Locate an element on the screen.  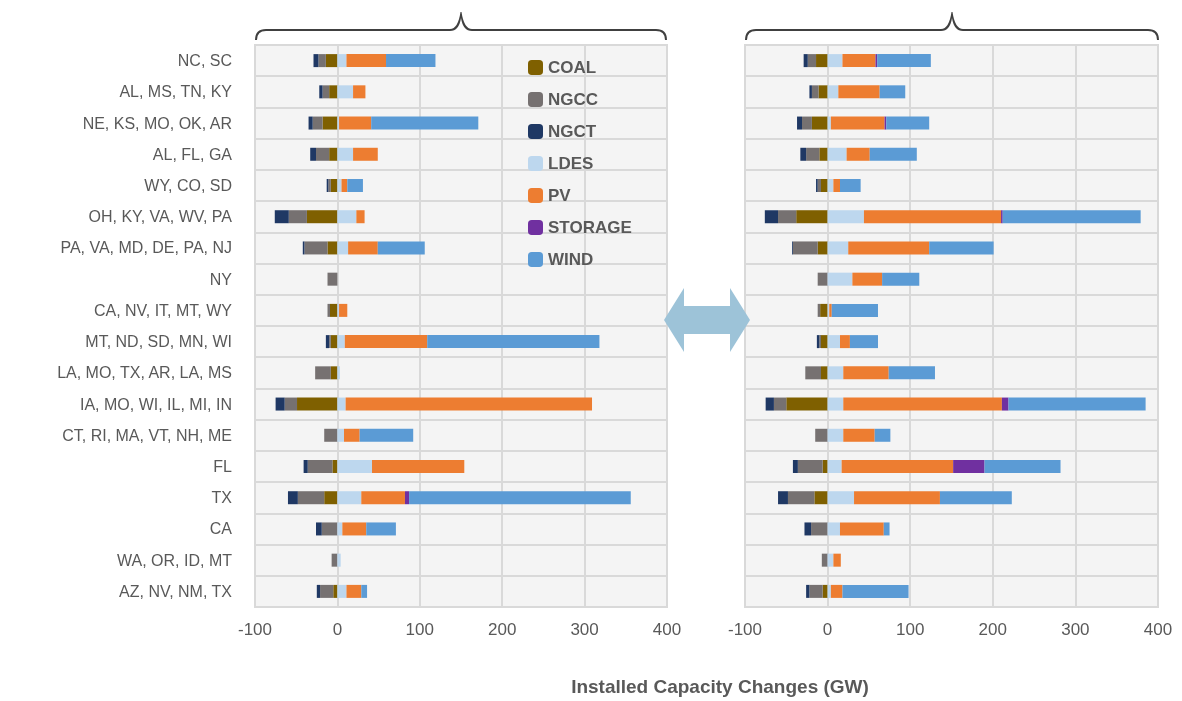
y-tick-label: FL is located at coordinates (223, 466).